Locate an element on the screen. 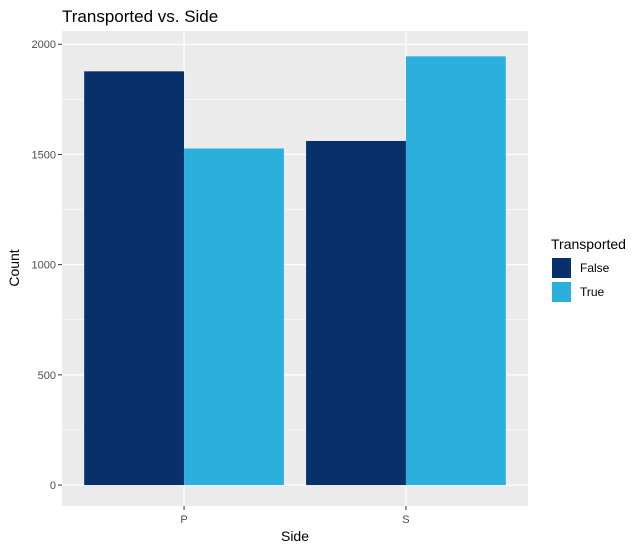 The width and height of the screenshot is (644, 552). legend-title: Transported is located at coordinates (588, 244).